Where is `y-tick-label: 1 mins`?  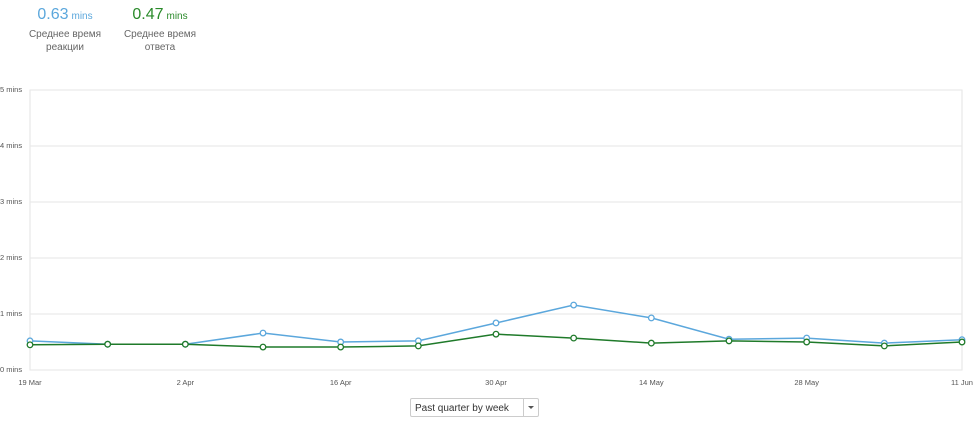 y-tick-label: 1 mins is located at coordinates (11, 313).